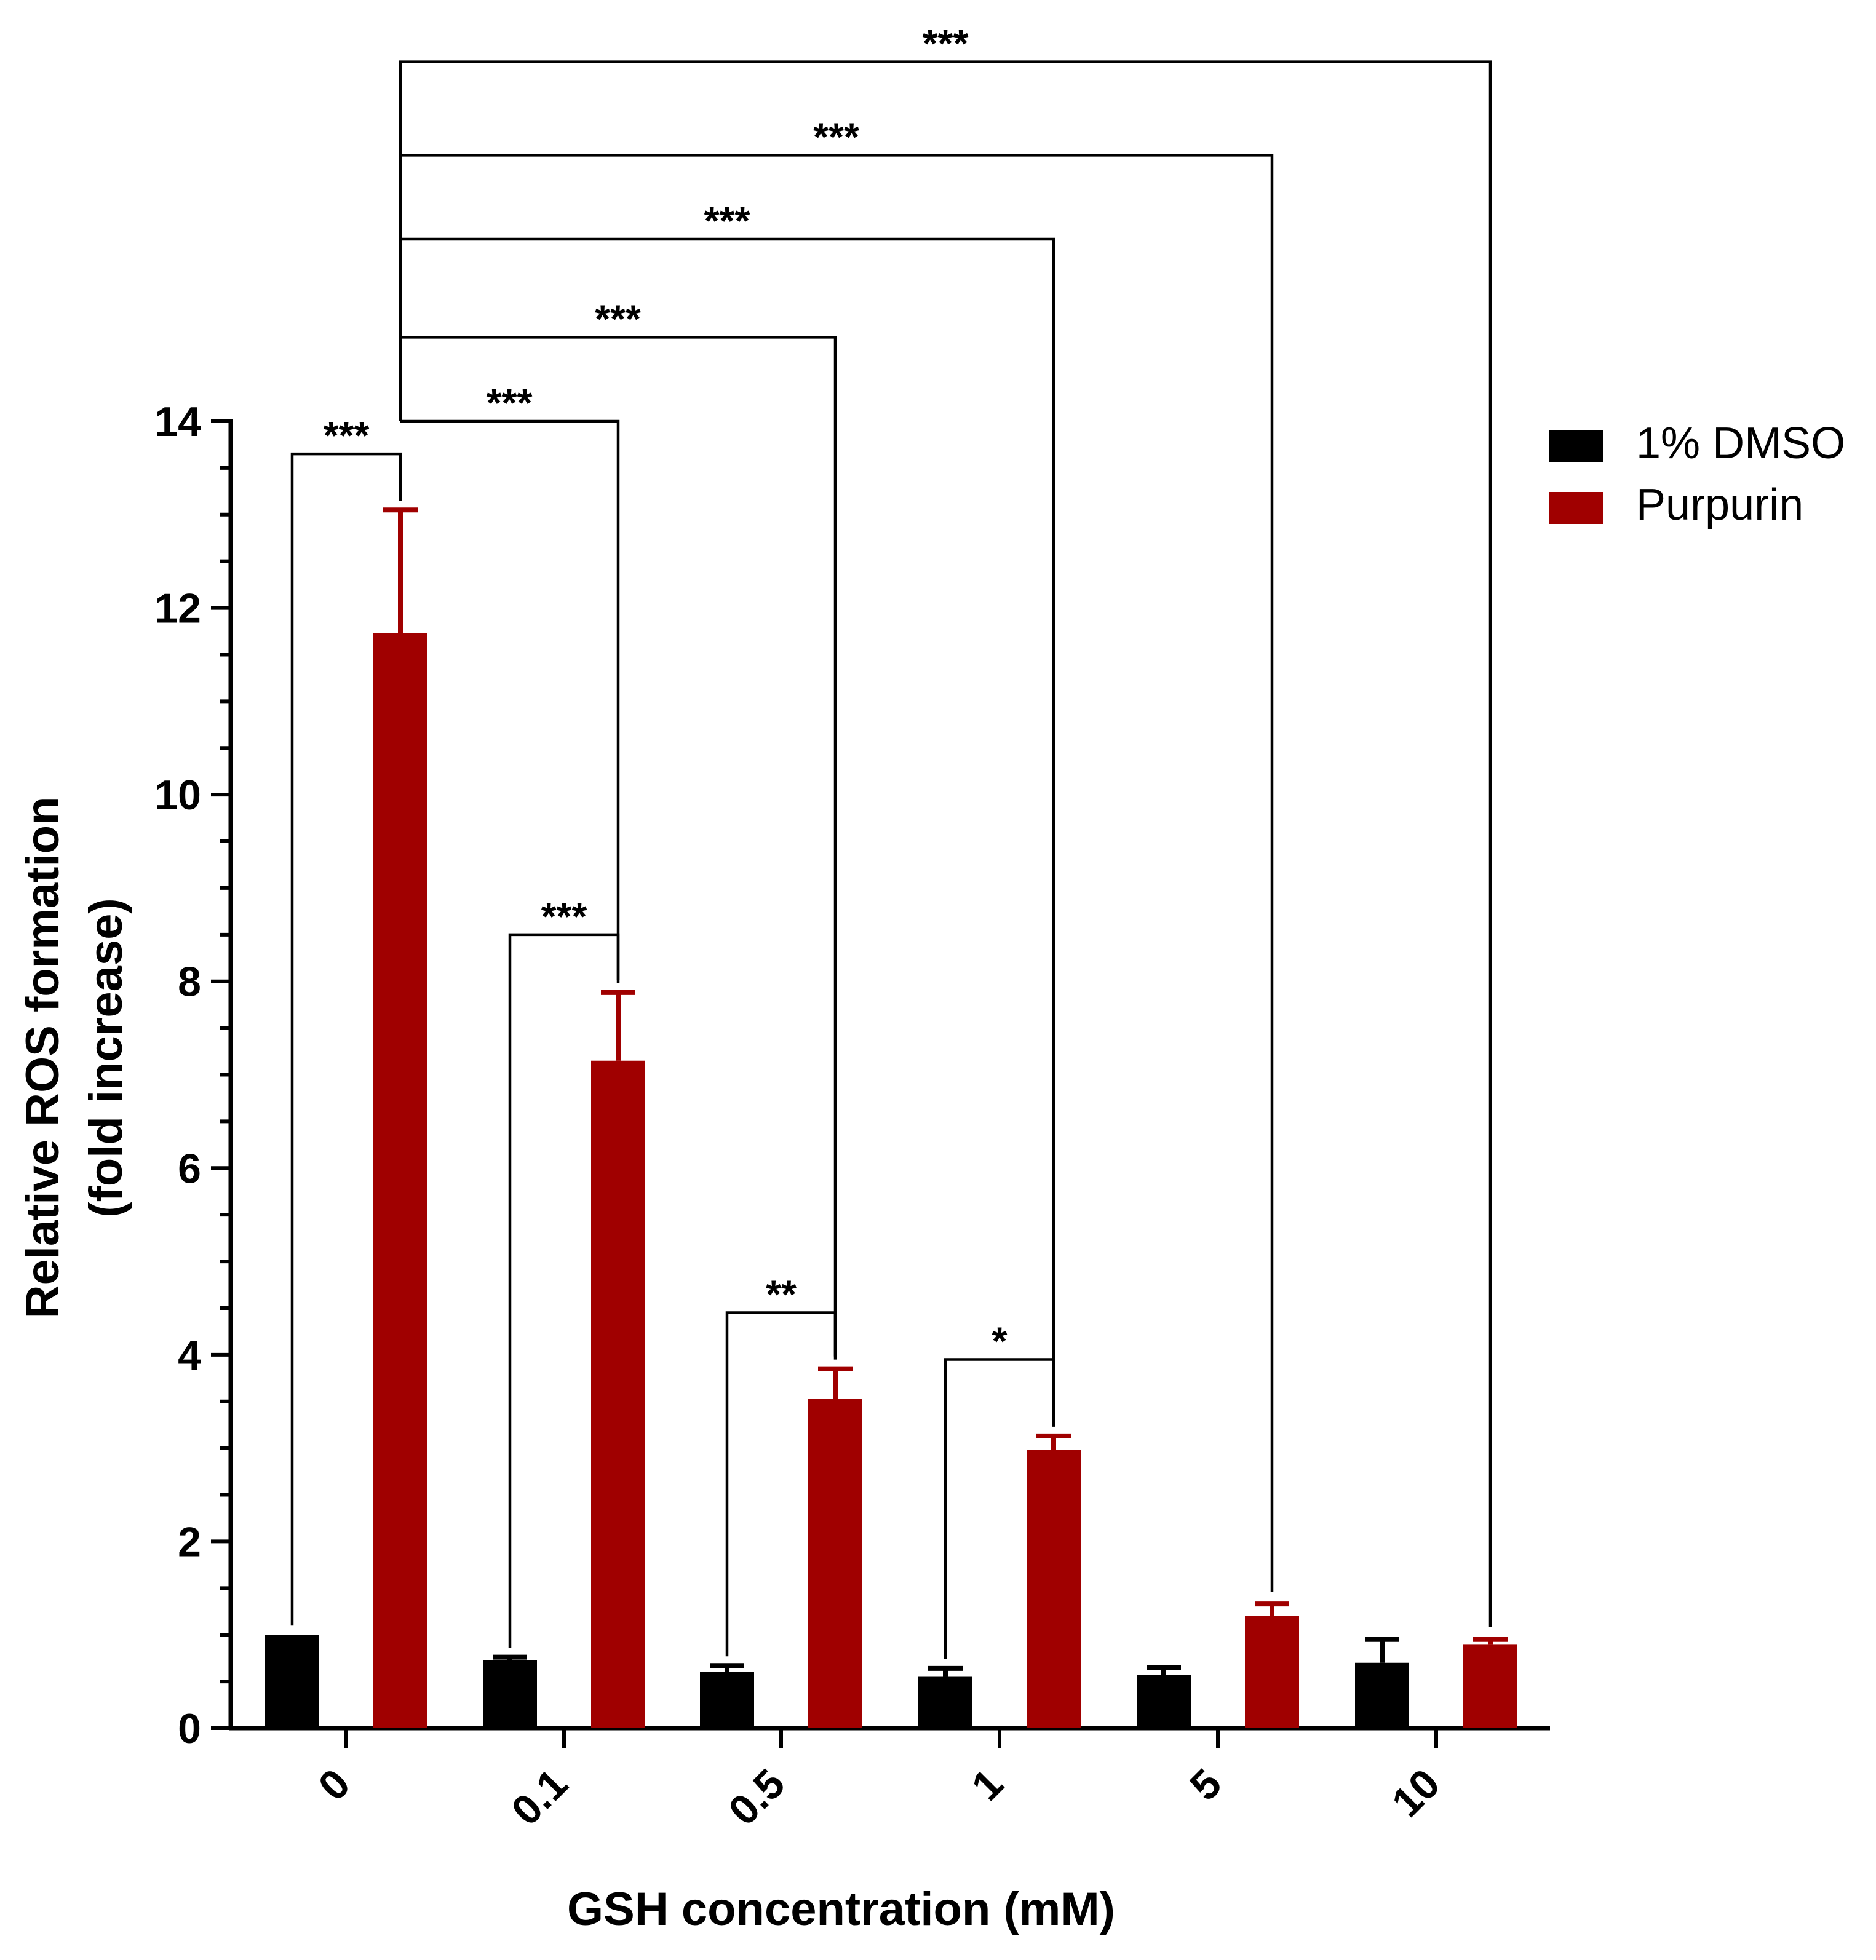 This screenshot has height=1960, width=1876. What do you see at coordinates (334, 1784) in the screenshot?
I see `x-tick-label: 0` at bounding box center [334, 1784].